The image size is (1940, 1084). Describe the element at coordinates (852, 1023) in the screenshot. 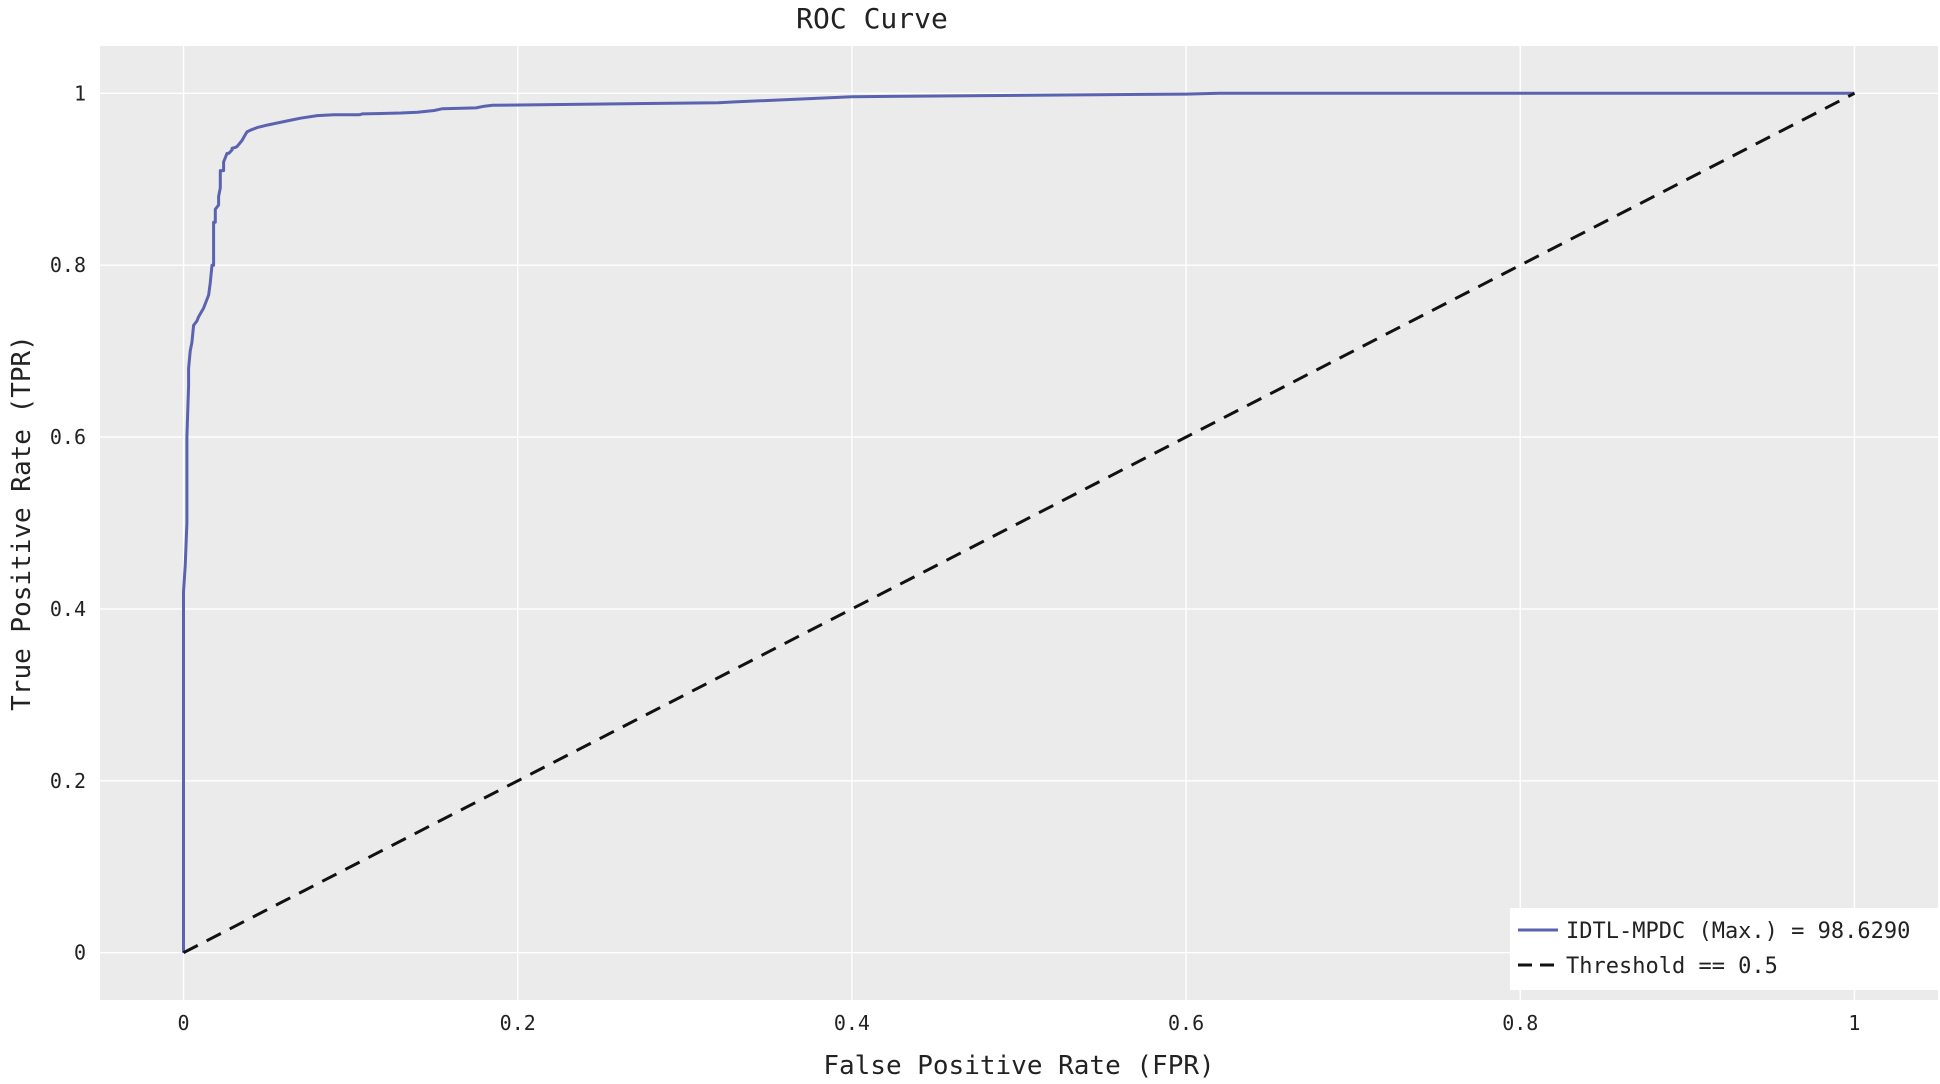

I see `x-tick-label: 0.4` at that location.